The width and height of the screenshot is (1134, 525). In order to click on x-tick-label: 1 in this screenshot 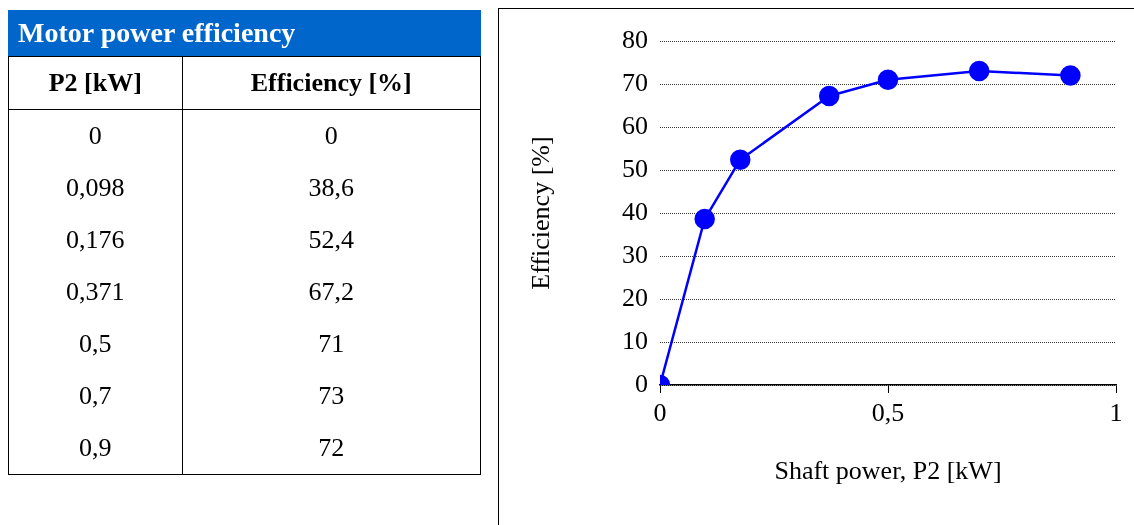, I will do `click(1116, 413)`.